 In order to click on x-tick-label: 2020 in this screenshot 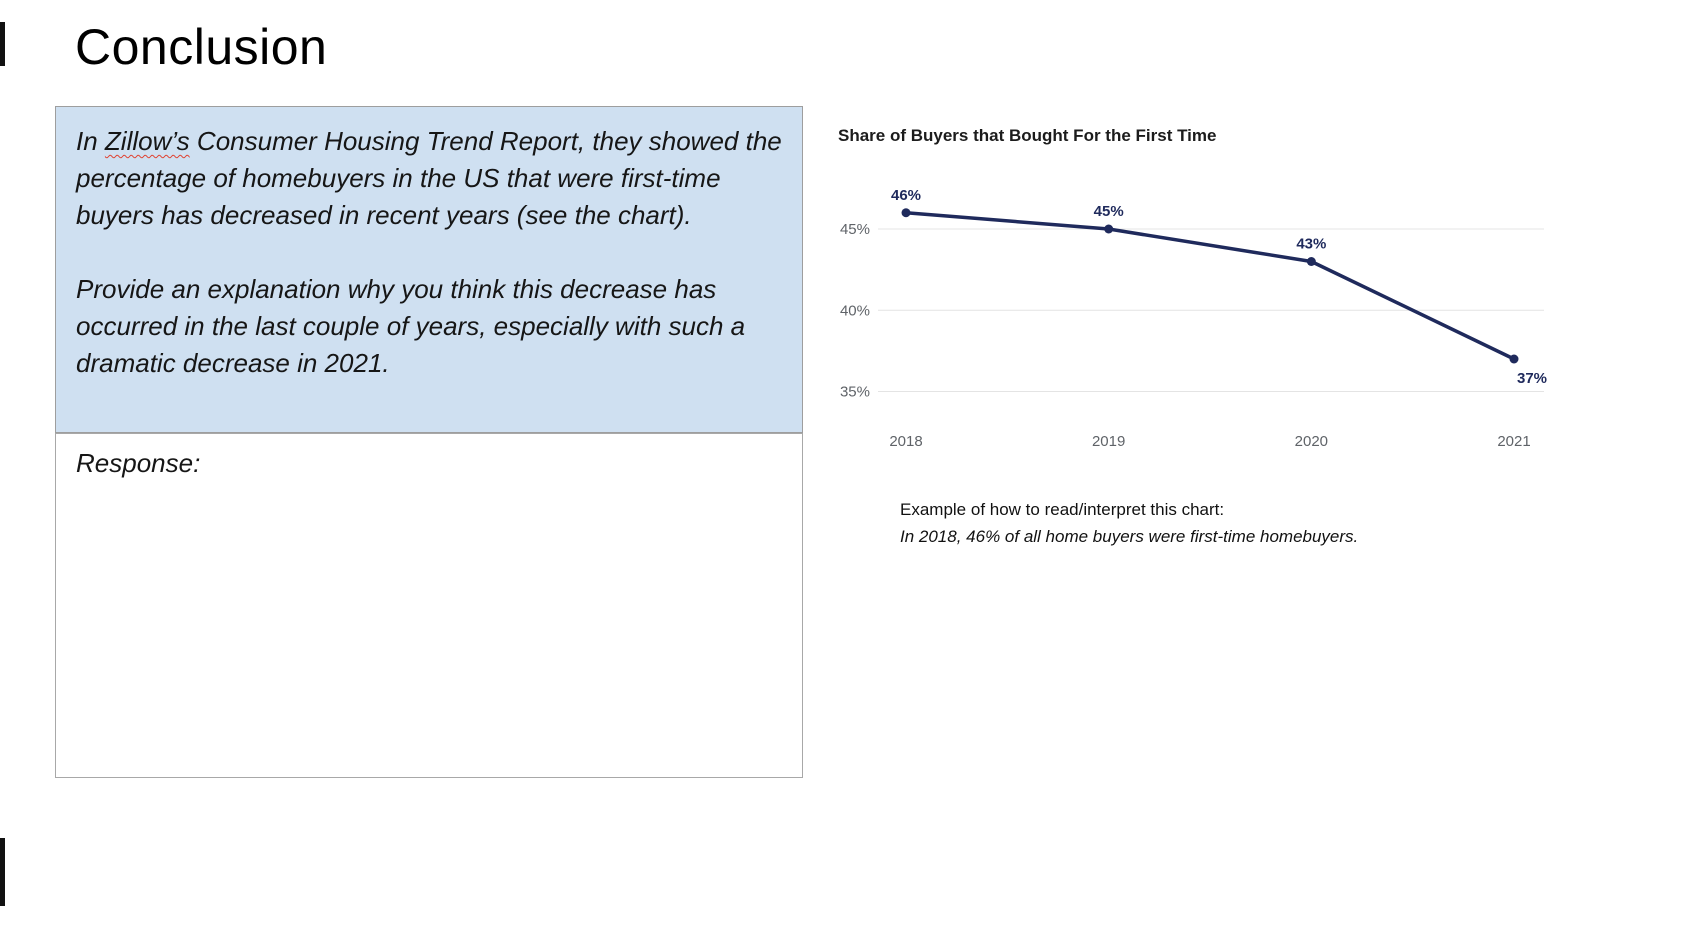, I will do `click(1311, 441)`.